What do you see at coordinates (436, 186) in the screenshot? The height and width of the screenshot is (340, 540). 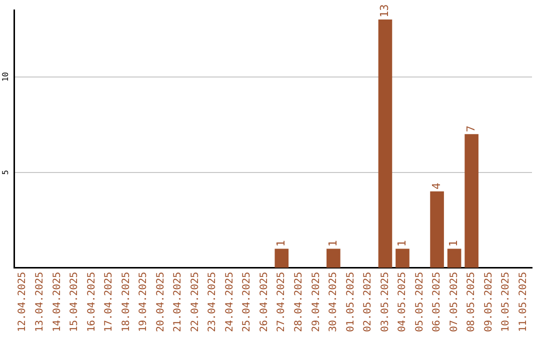 I see `data-label: 4` at bounding box center [436, 186].